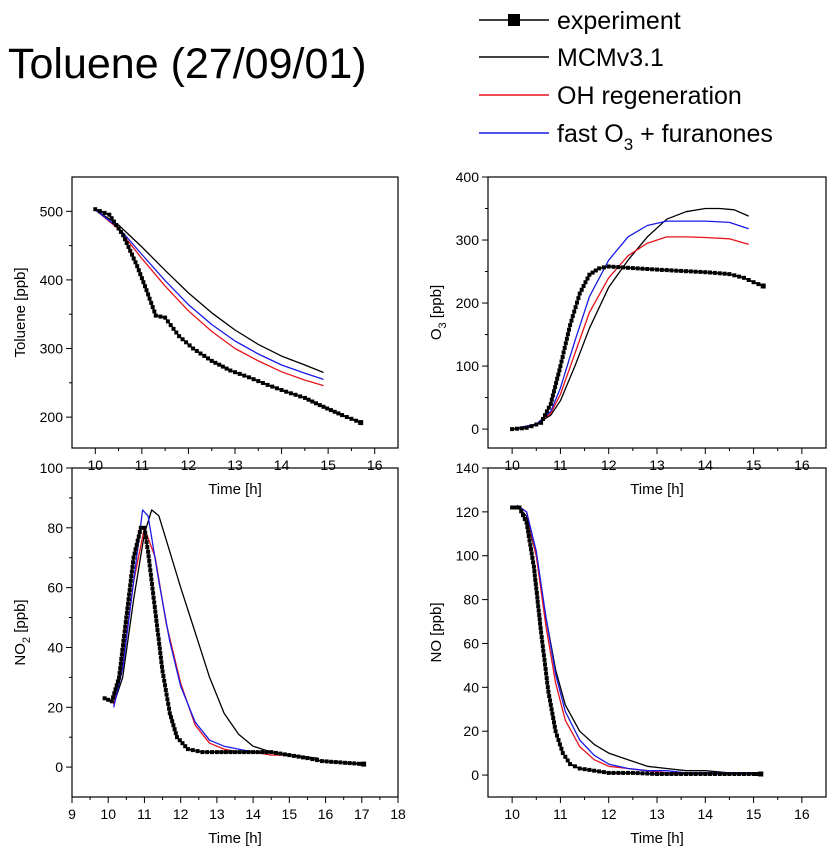 The height and width of the screenshot is (848, 833). Describe the element at coordinates (560, 814) in the screenshot. I see `x-tick-label: 11` at that location.